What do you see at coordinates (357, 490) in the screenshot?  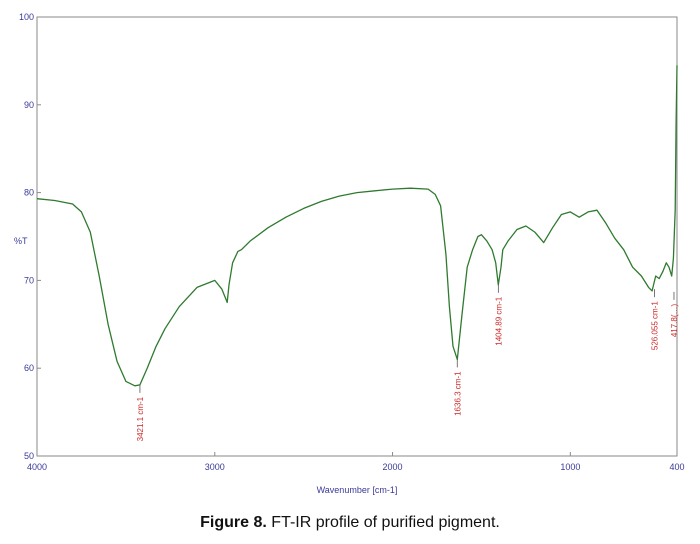 I see `x-axis-label: Wavenumber [cm-1]` at bounding box center [357, 490].